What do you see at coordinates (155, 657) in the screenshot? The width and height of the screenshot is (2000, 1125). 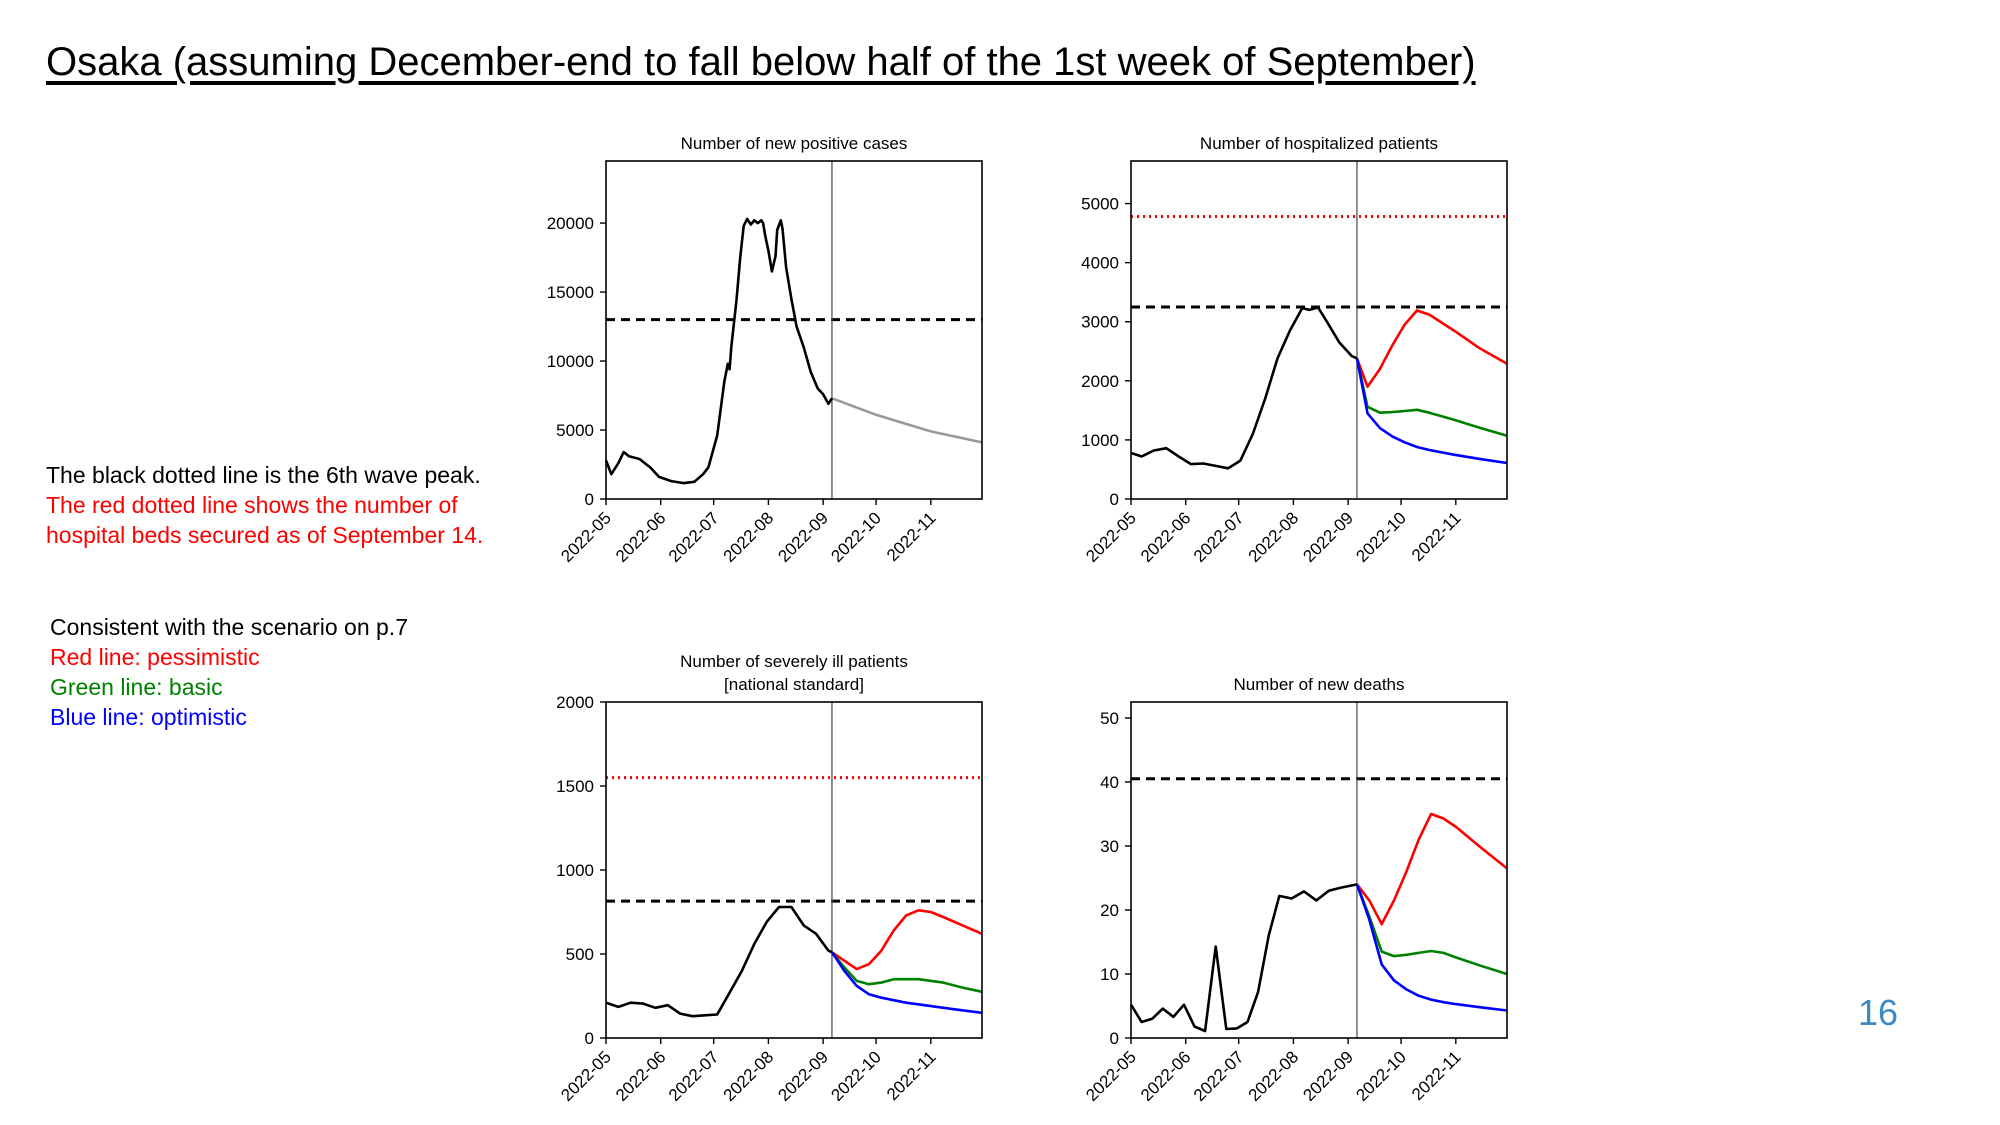 I see `legend-item-pessimistic: Red line: pessimistic` at bounding box center [155, 657].